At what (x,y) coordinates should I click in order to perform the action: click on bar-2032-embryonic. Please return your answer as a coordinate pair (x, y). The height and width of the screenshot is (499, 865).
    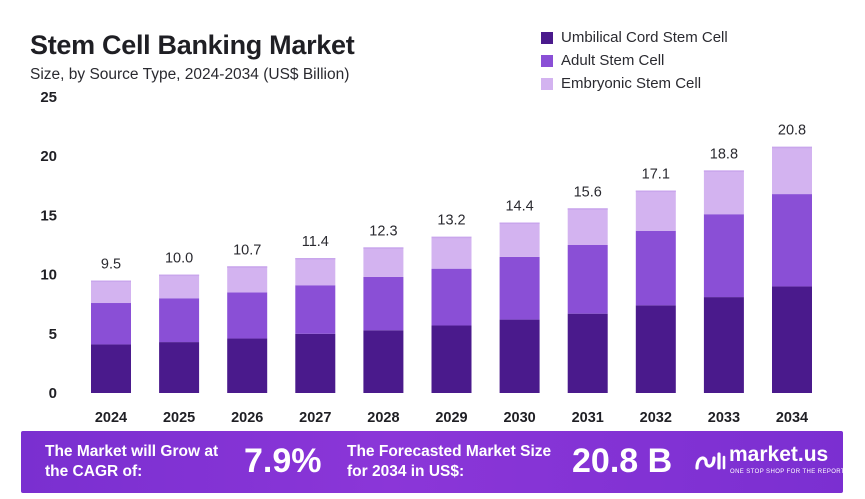
    Looking at the image, I should click on (655, 210).